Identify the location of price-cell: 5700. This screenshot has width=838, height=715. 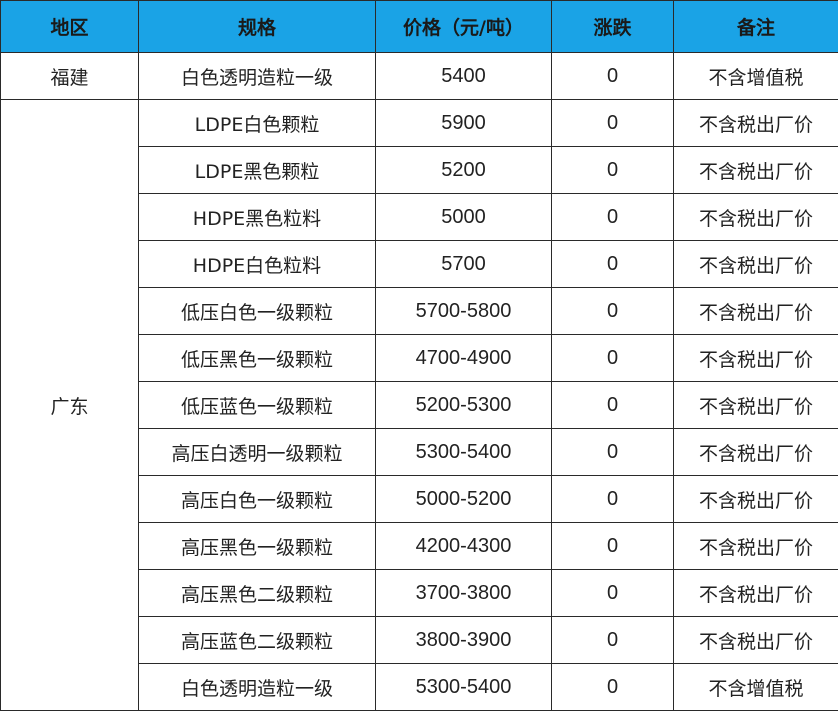
(463, 264).